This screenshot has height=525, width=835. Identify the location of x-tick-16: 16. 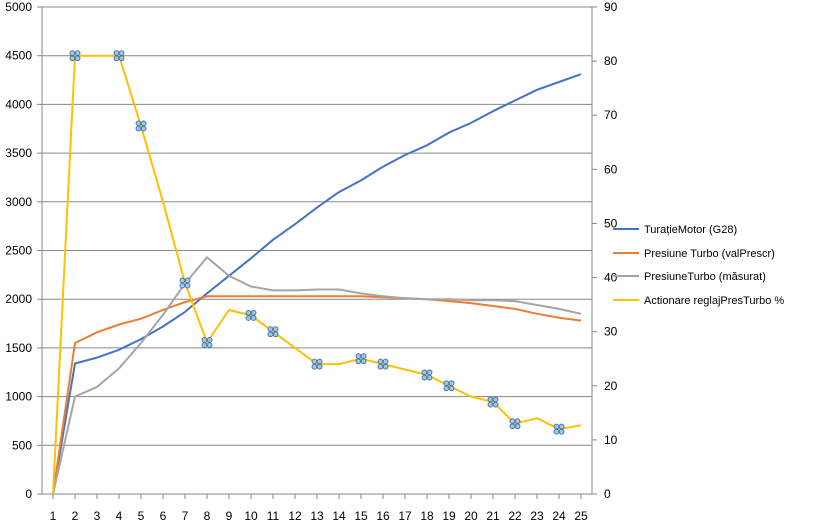
(383, 516).